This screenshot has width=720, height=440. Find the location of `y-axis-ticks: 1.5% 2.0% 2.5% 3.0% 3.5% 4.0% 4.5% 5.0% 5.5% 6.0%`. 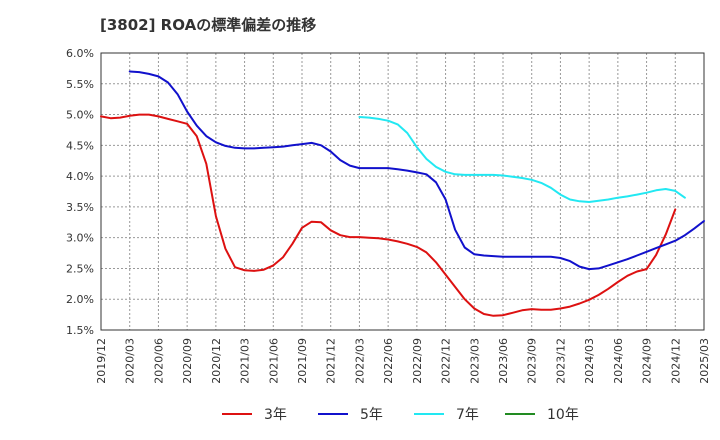

y-axis-ticks: 1.5% 2.0% 2.5% 3.0% 3.5% 4.0% 4.5% 5.0% 5.5% 6.0% is located at coordinates (80, 192).